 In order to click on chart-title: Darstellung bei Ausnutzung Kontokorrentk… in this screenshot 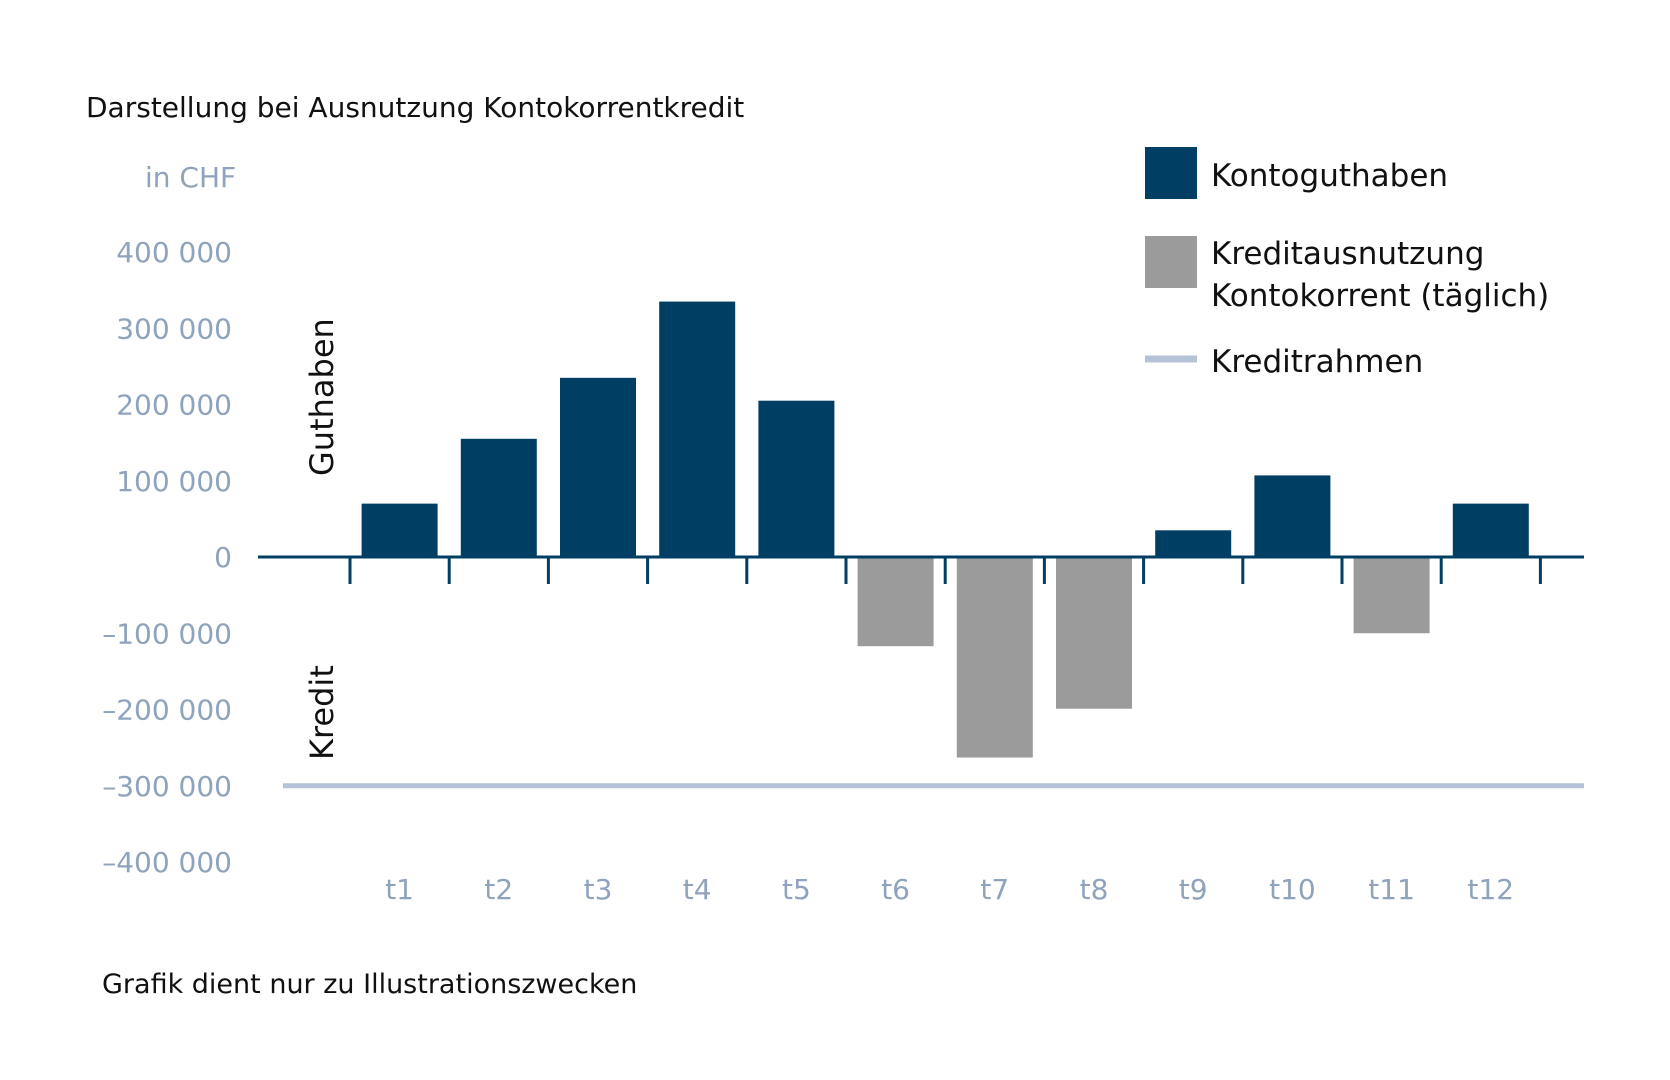, I will do `click(415, 107)`.